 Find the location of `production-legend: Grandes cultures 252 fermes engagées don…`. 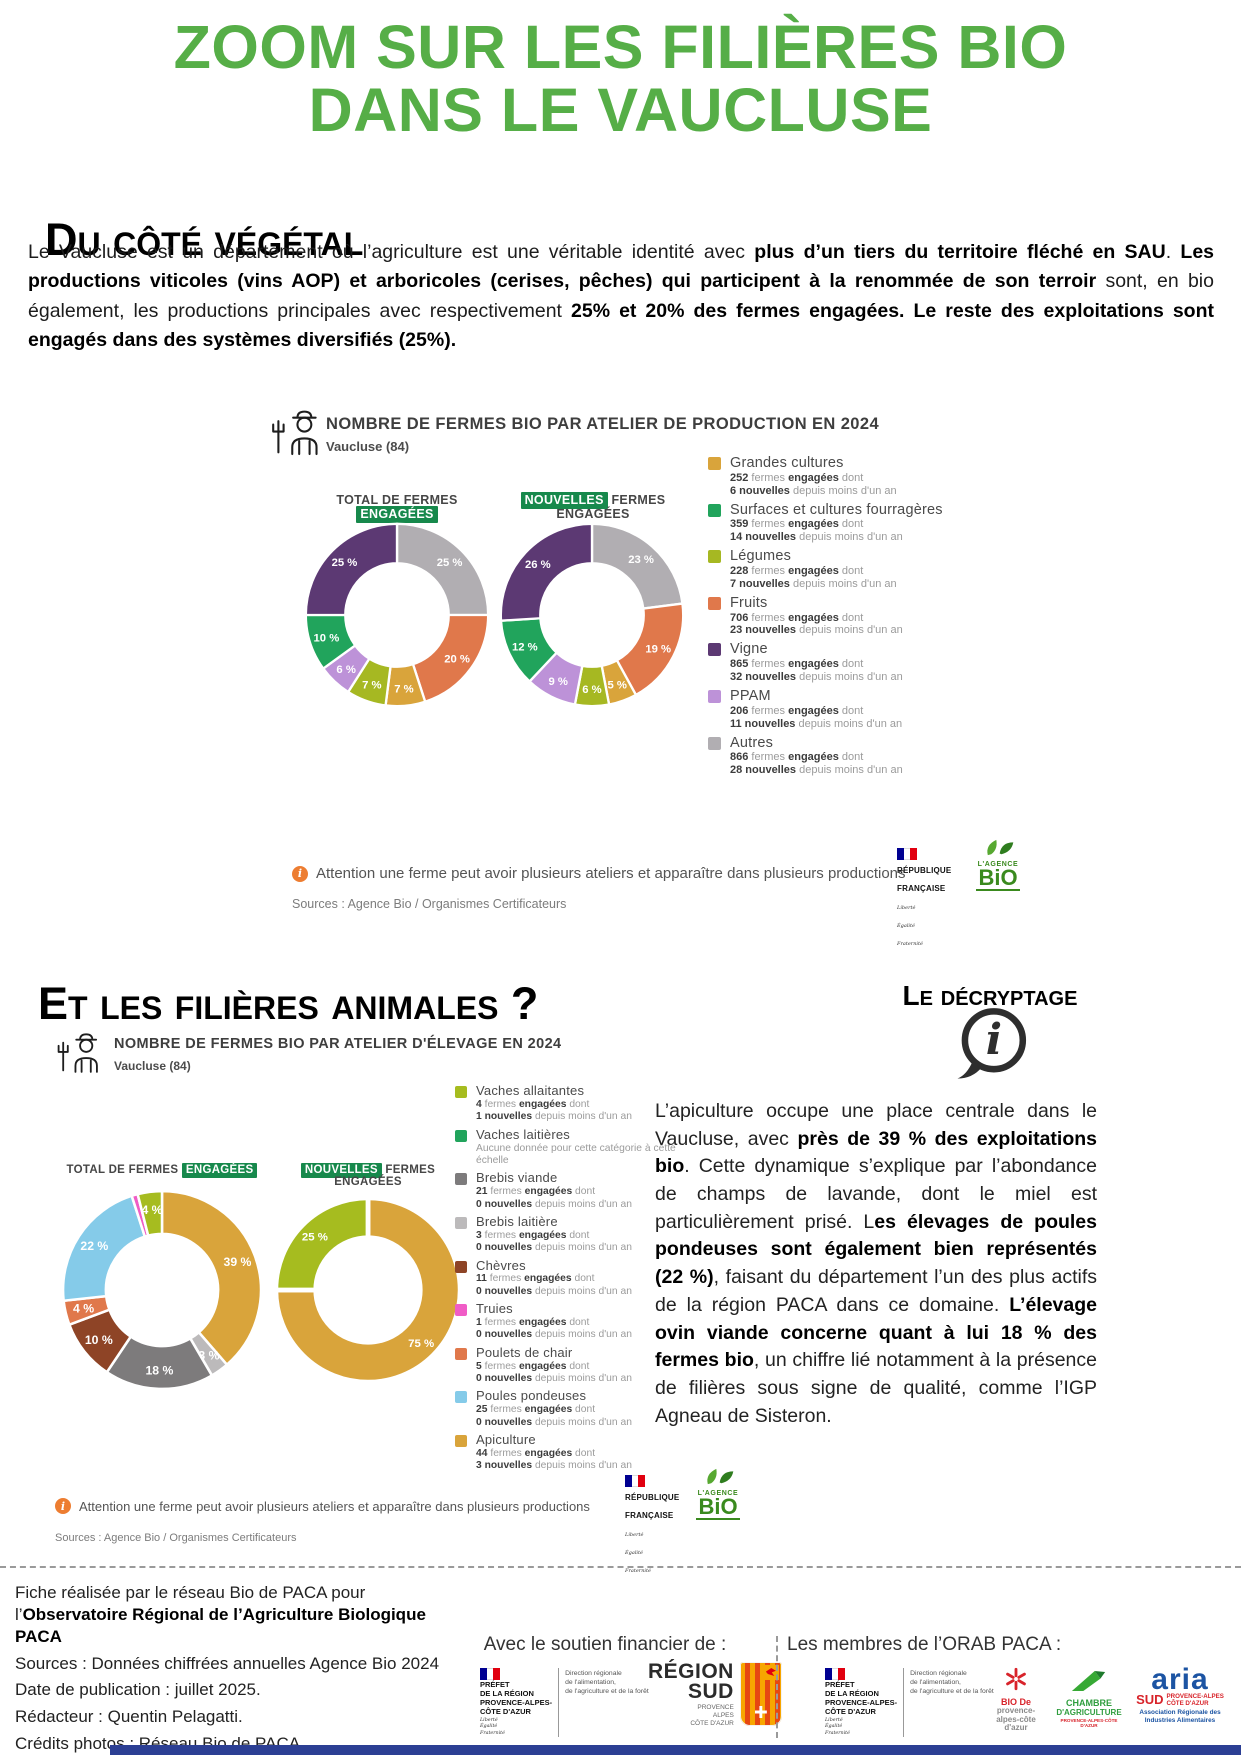

production-legend: Grandes cultures 252 fermes engagées don… is located at coordinates (858, 616).